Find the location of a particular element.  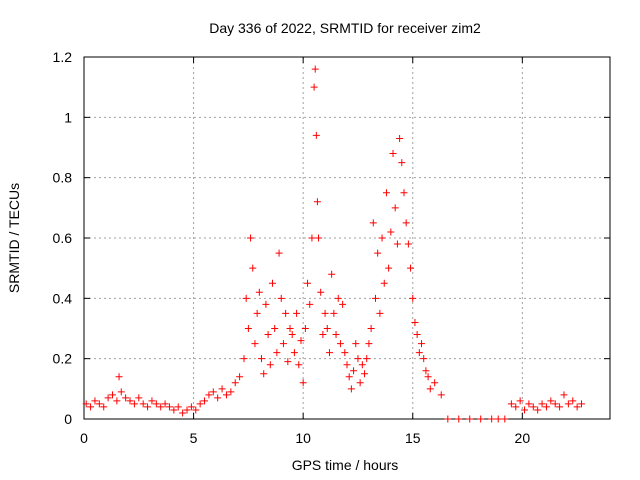

x-tick-label: 0 is located at coordinates (84, 438).